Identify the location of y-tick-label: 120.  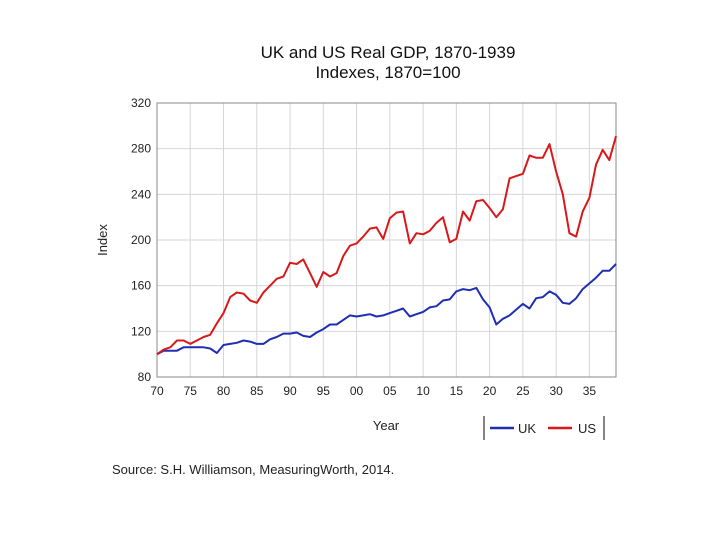
(141, 331).